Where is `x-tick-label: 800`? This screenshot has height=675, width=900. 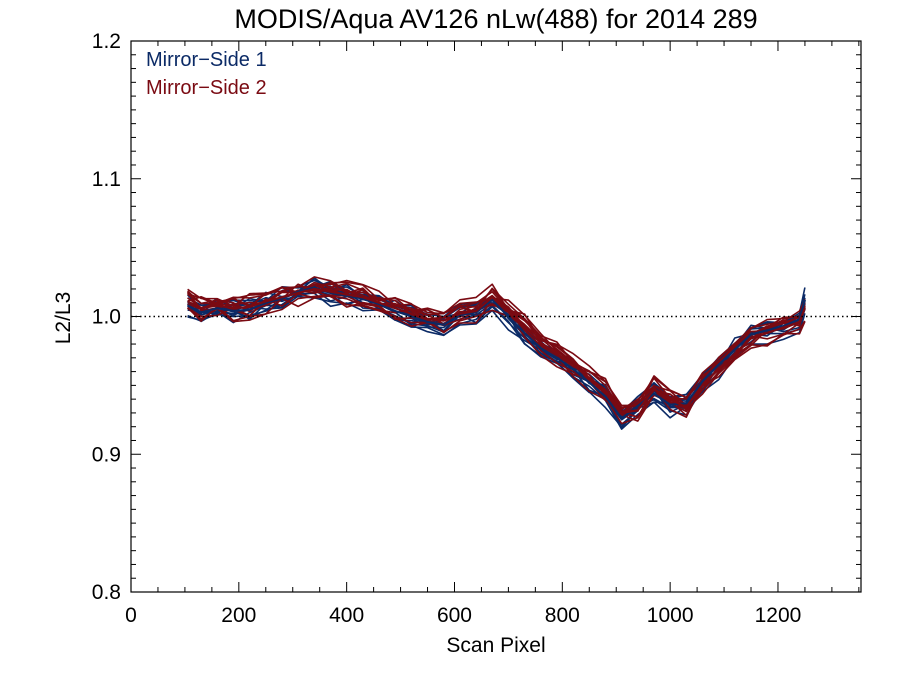 x-tick-label: 800 is located at coordinates (562, 615).